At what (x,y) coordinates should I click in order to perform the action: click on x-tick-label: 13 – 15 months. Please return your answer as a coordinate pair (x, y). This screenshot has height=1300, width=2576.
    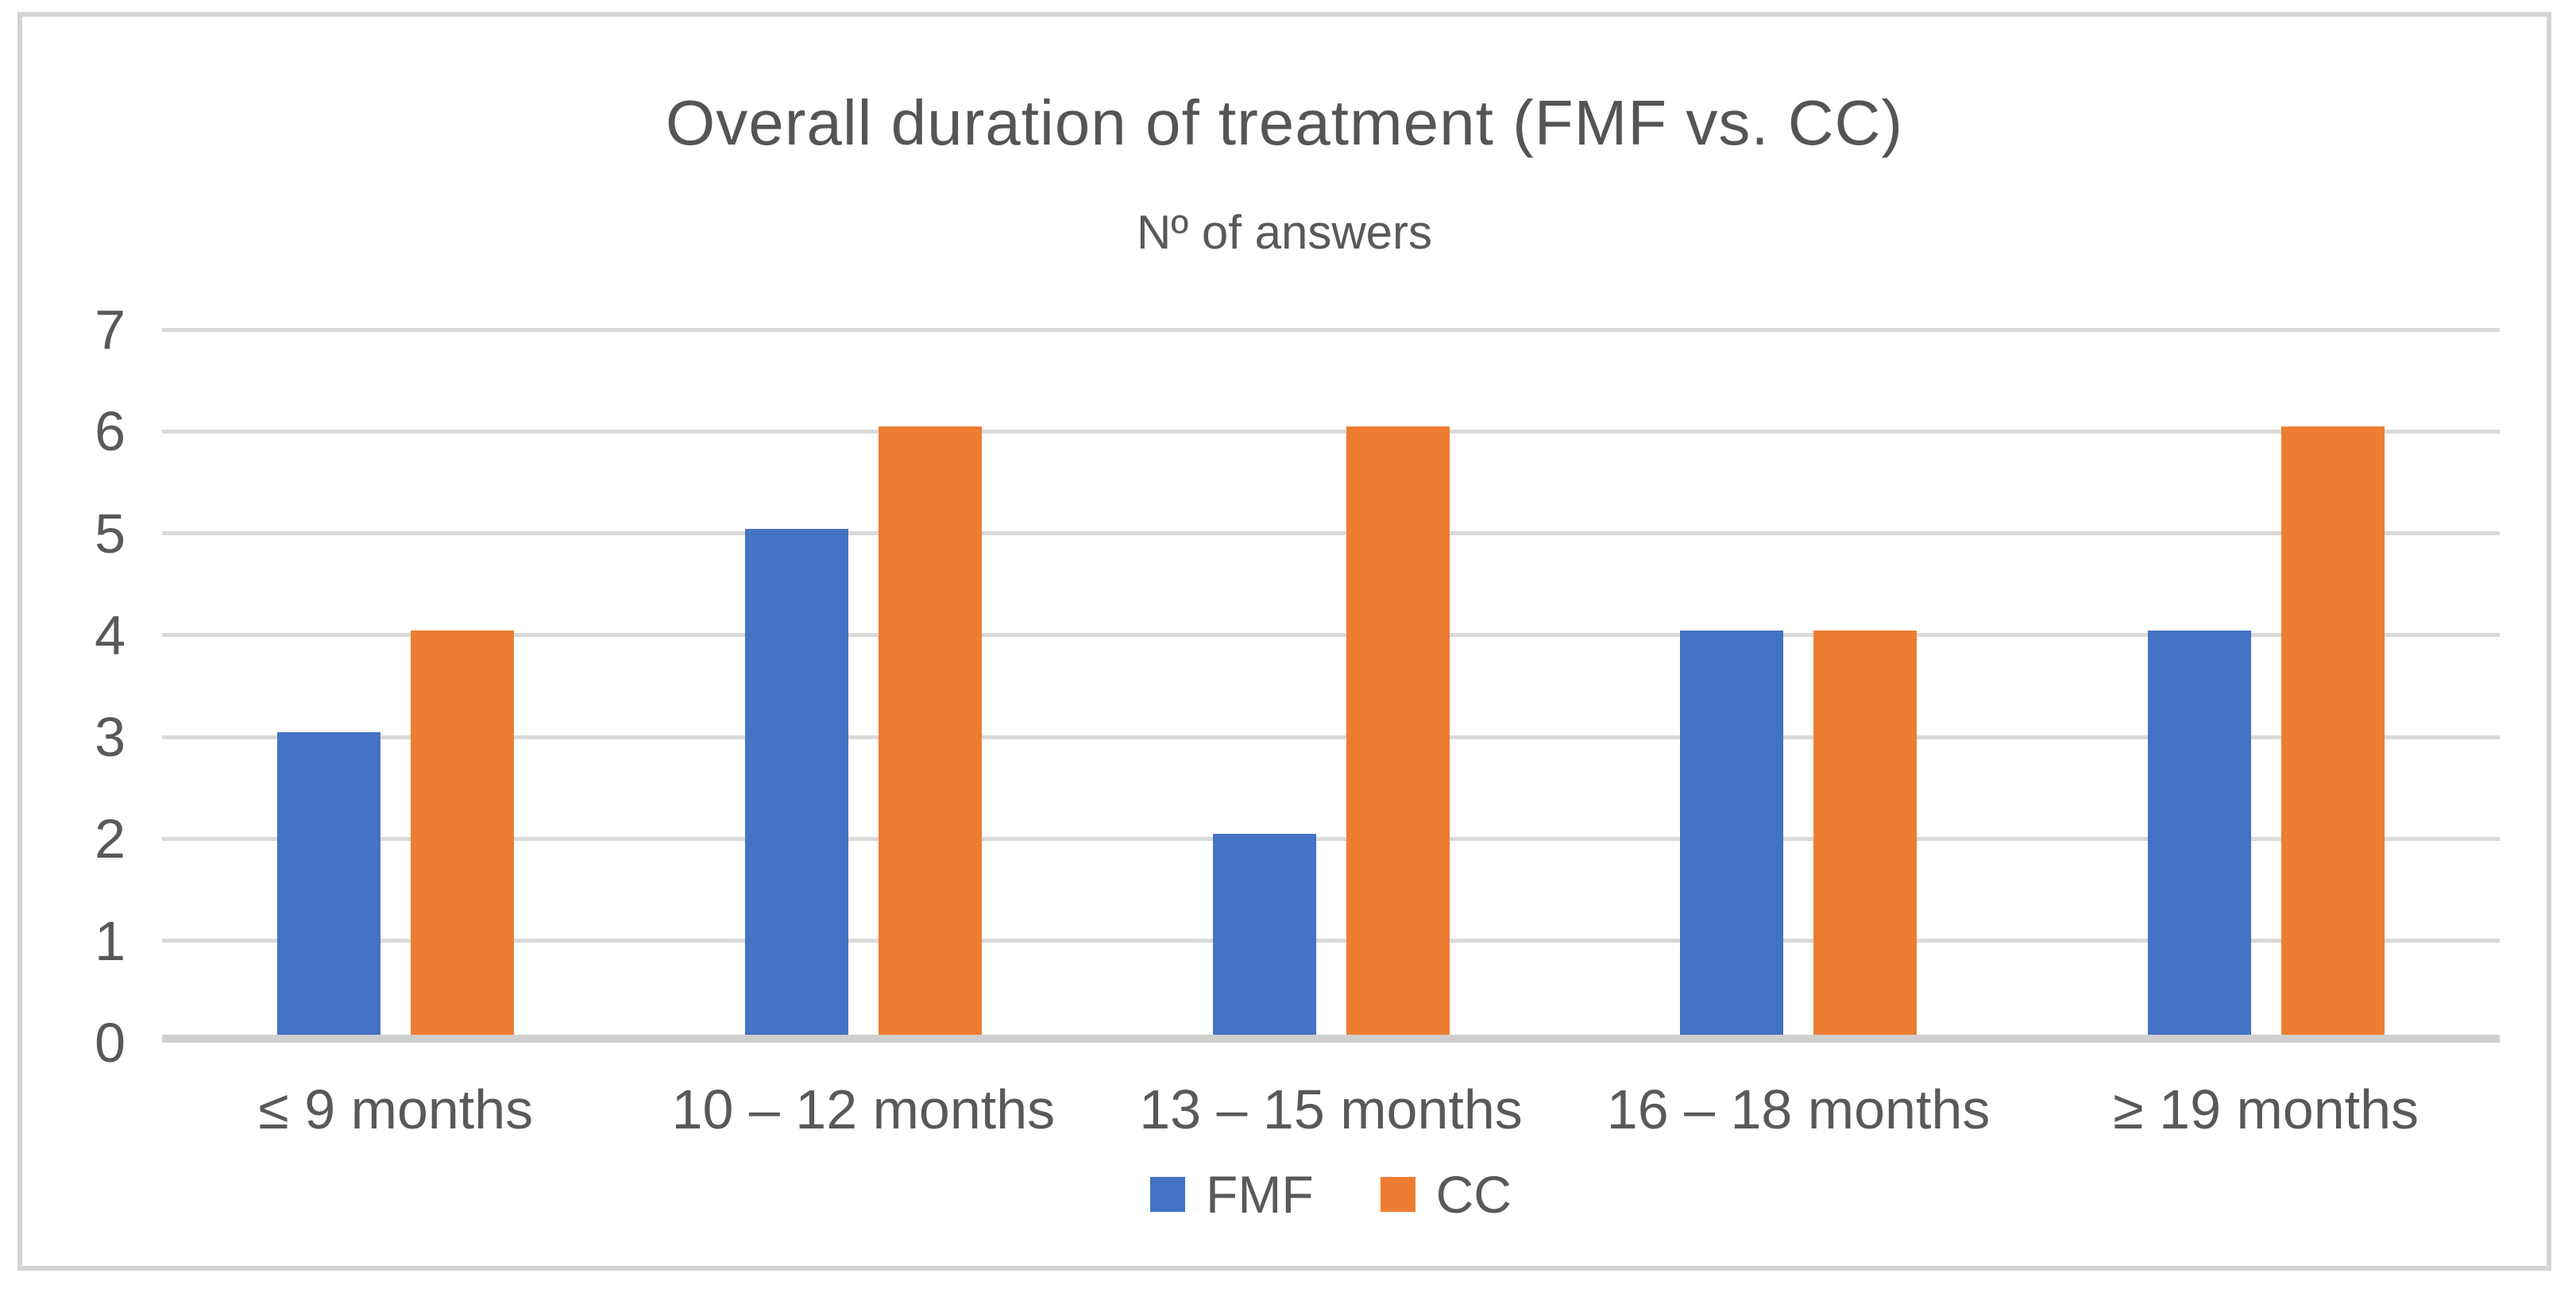
    Looking at the image, I should click on (1331, 1109).